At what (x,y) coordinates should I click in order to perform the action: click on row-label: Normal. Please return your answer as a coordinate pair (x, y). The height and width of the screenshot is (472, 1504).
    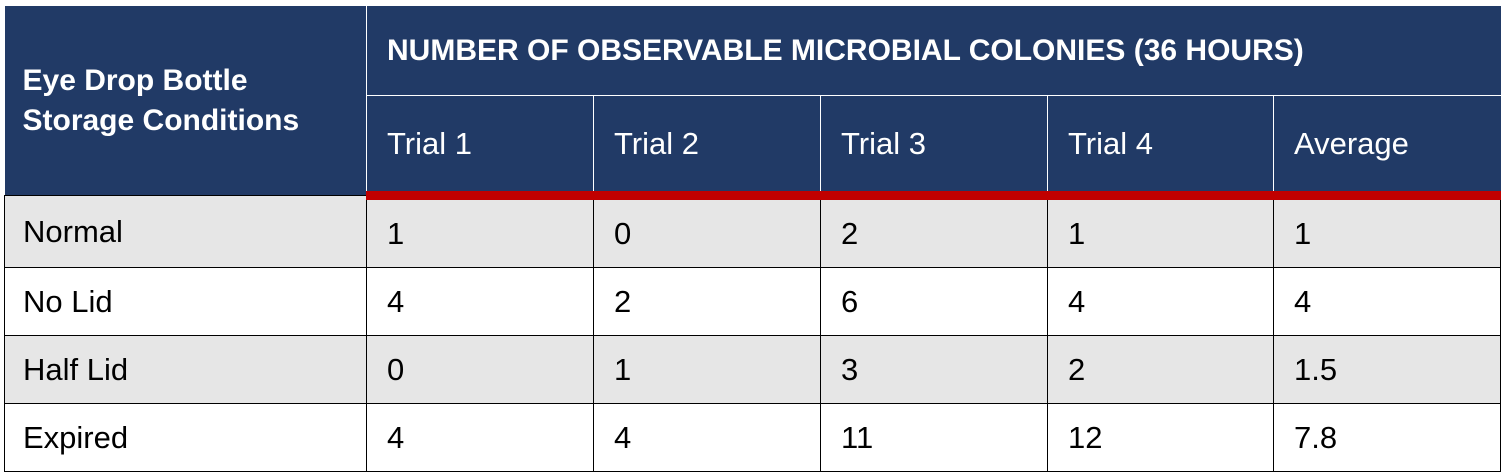
    Looking at the image, I should click on (185, 231).